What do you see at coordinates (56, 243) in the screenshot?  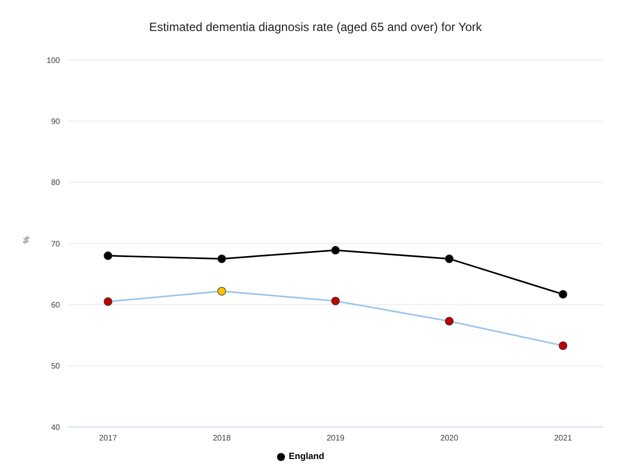 I see `y-tick-label: 70` at bounding box center [56, 243].